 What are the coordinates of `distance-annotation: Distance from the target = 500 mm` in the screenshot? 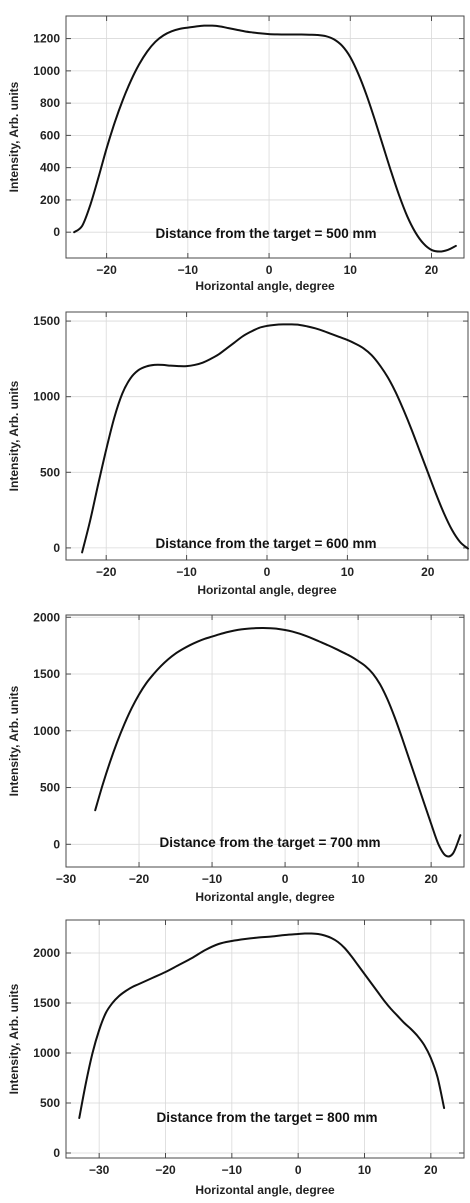 It's located at (266, 233).